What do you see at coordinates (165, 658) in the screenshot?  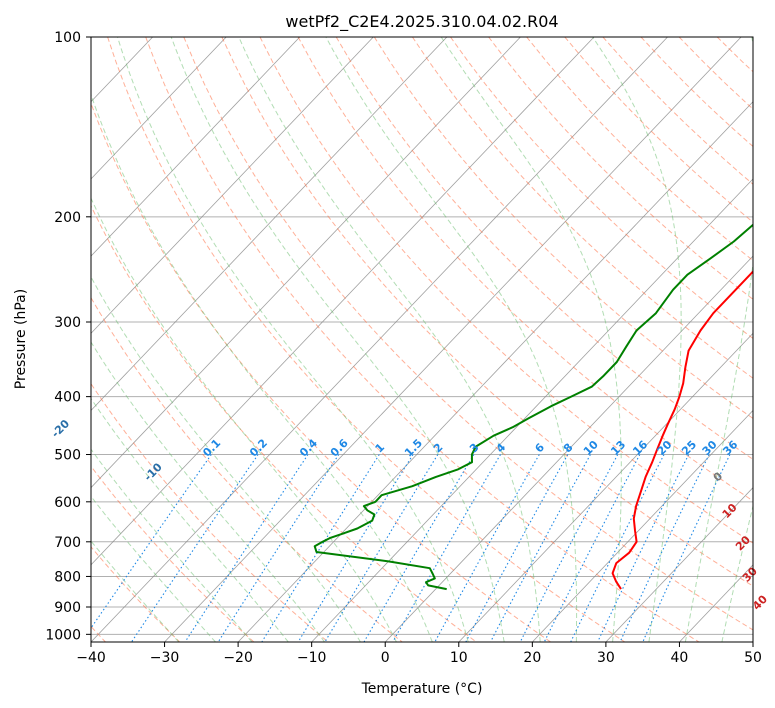 I see `x-tick-label: −30` at bounding box center [165, 658].